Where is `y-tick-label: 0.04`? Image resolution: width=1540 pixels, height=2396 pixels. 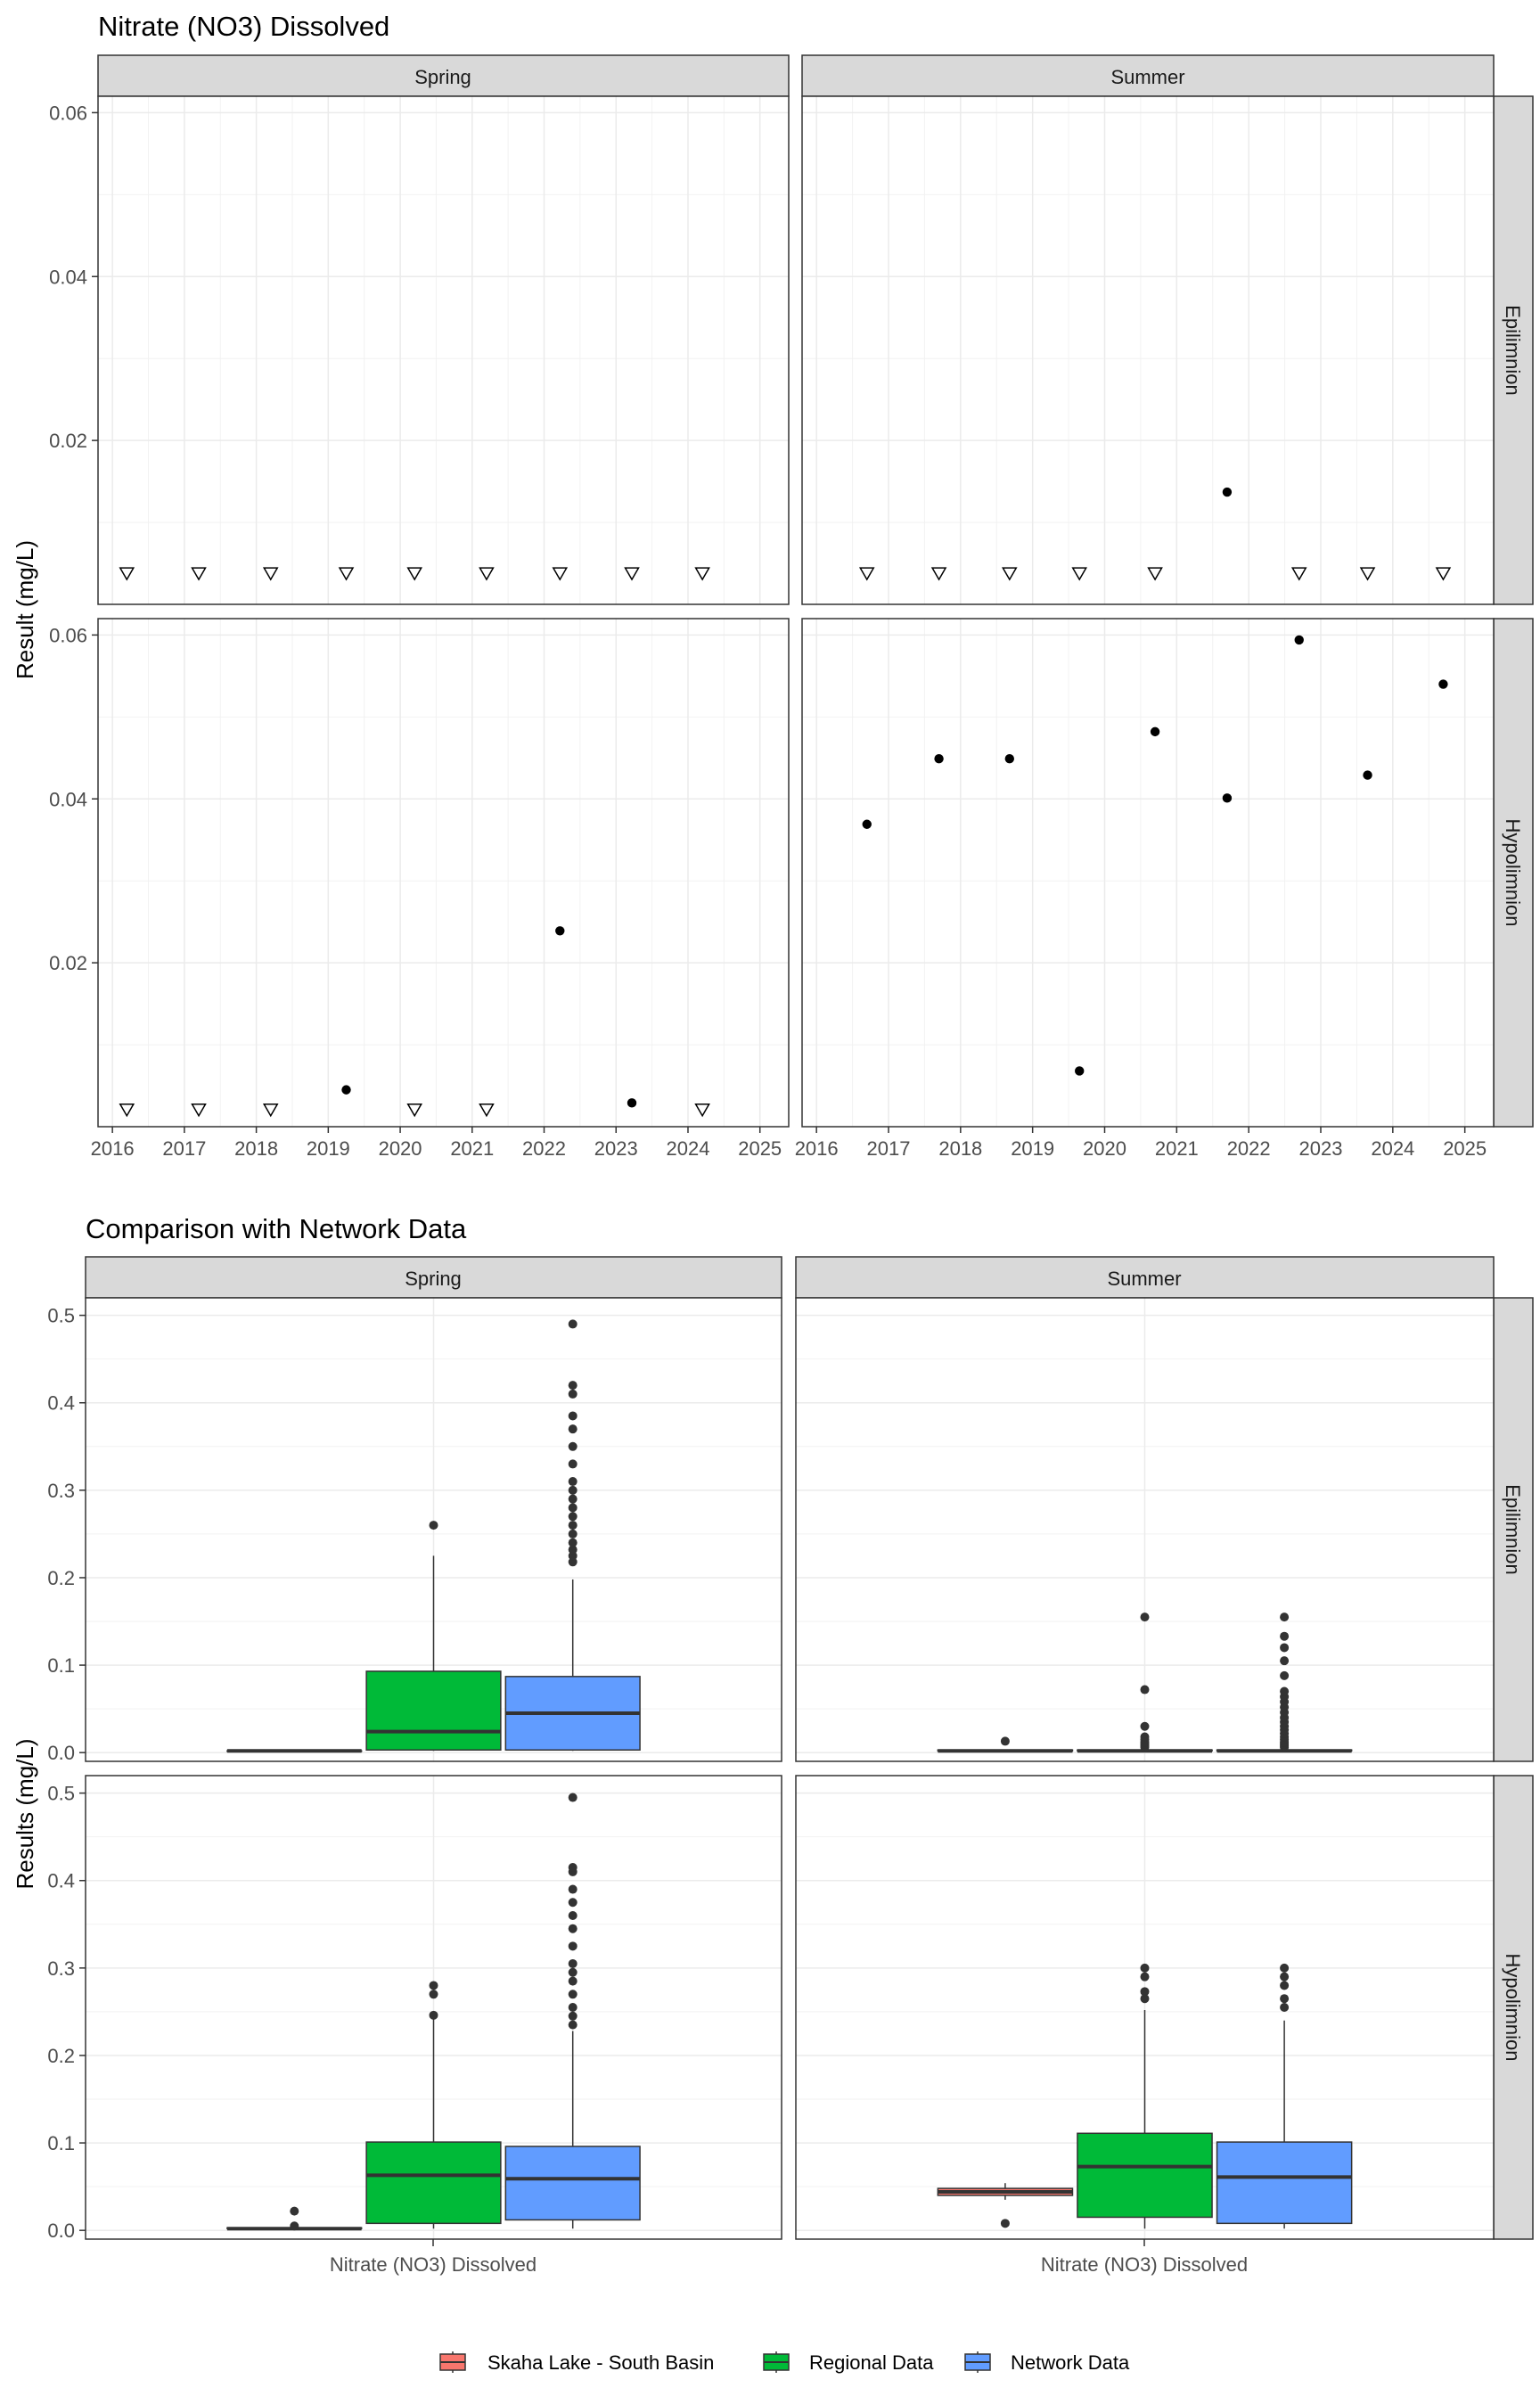 y-tick-label: 0.04 is located at coordinates (68, 799).